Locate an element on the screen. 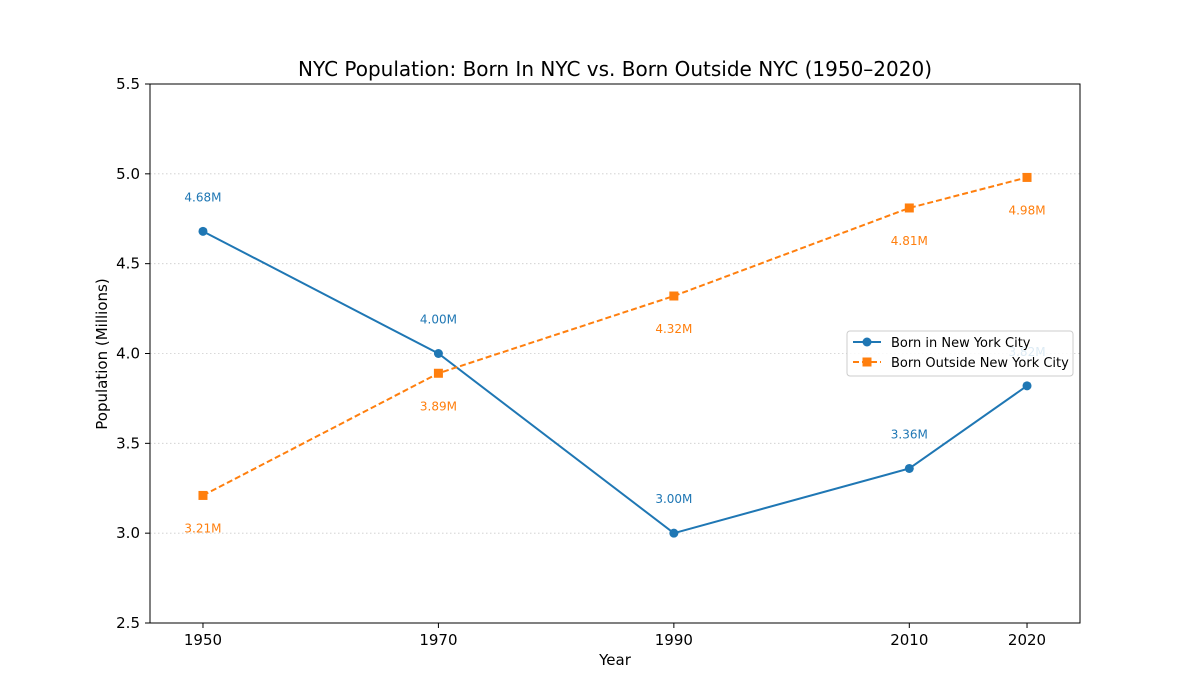 The width and height of the screenshot is (1200, 700). legend-label: Born Outside New York City is located at coordinates (980, 363).